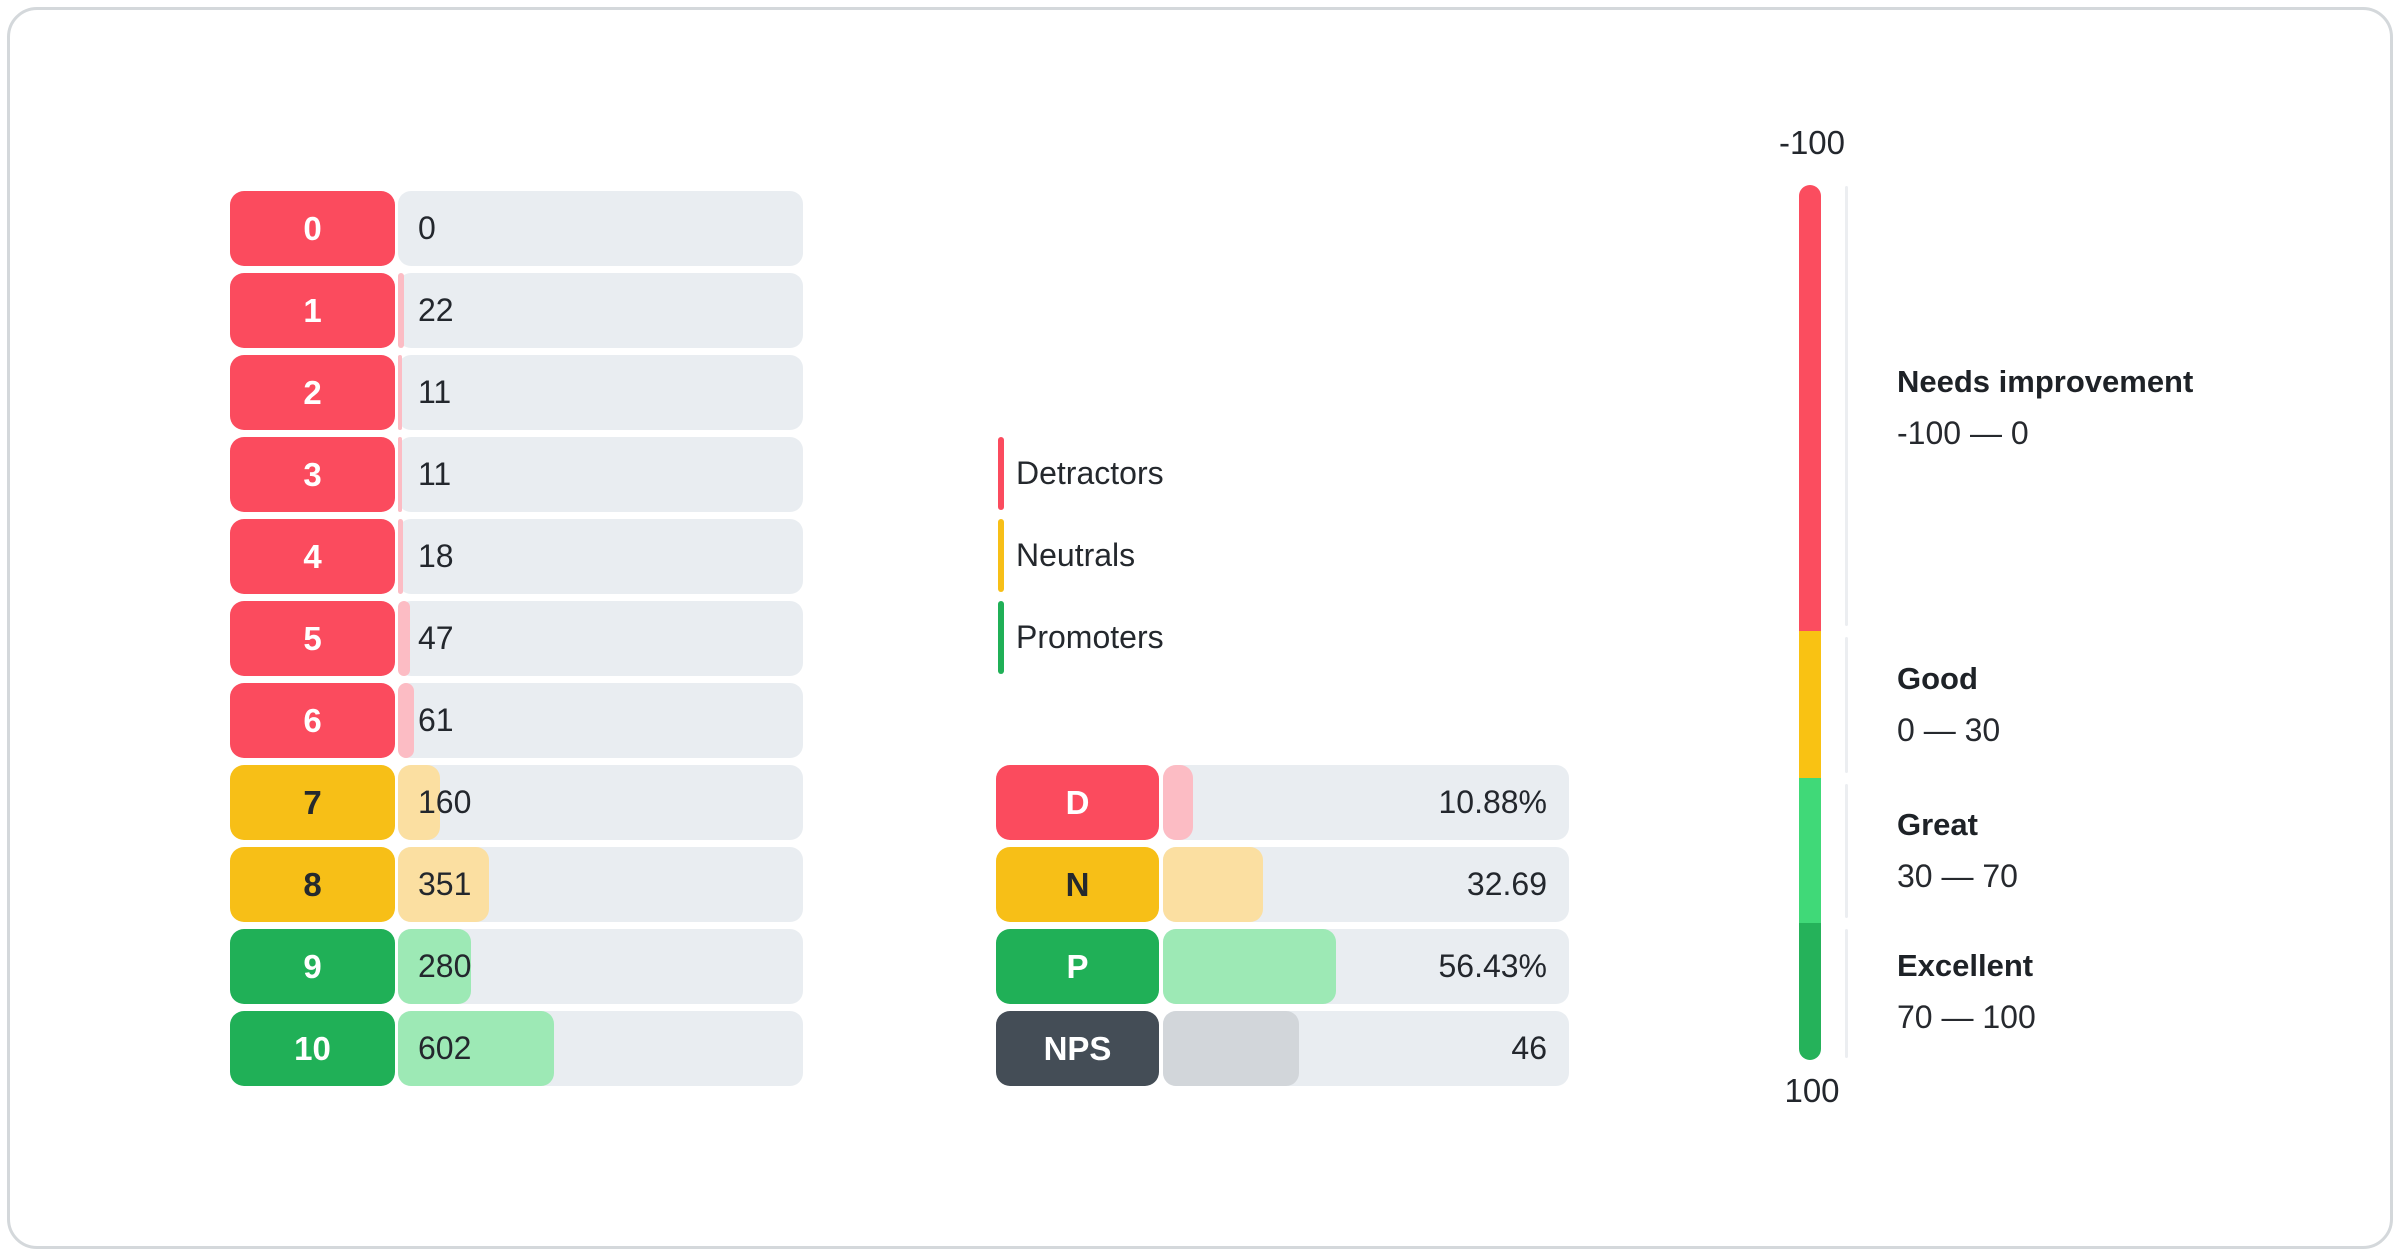  What do you see at coordinates (312, 638) in the screenshot?
I see `score-chip: 5` at bounding box center [312, 638].